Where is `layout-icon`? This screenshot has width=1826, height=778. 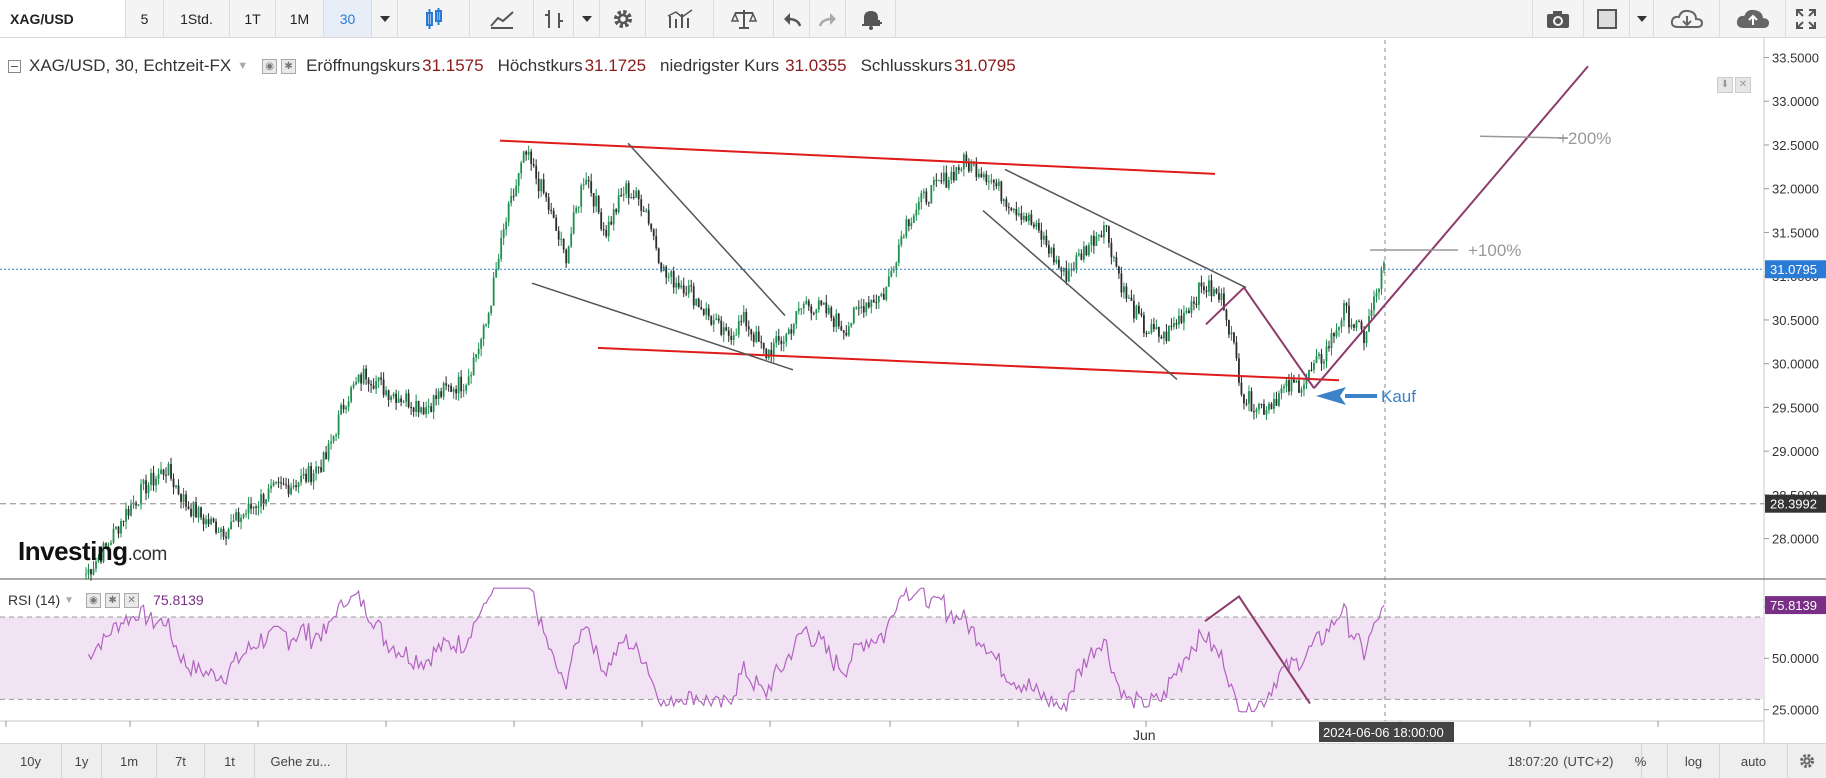
layout-icon is located at coordinates (1607, 18).